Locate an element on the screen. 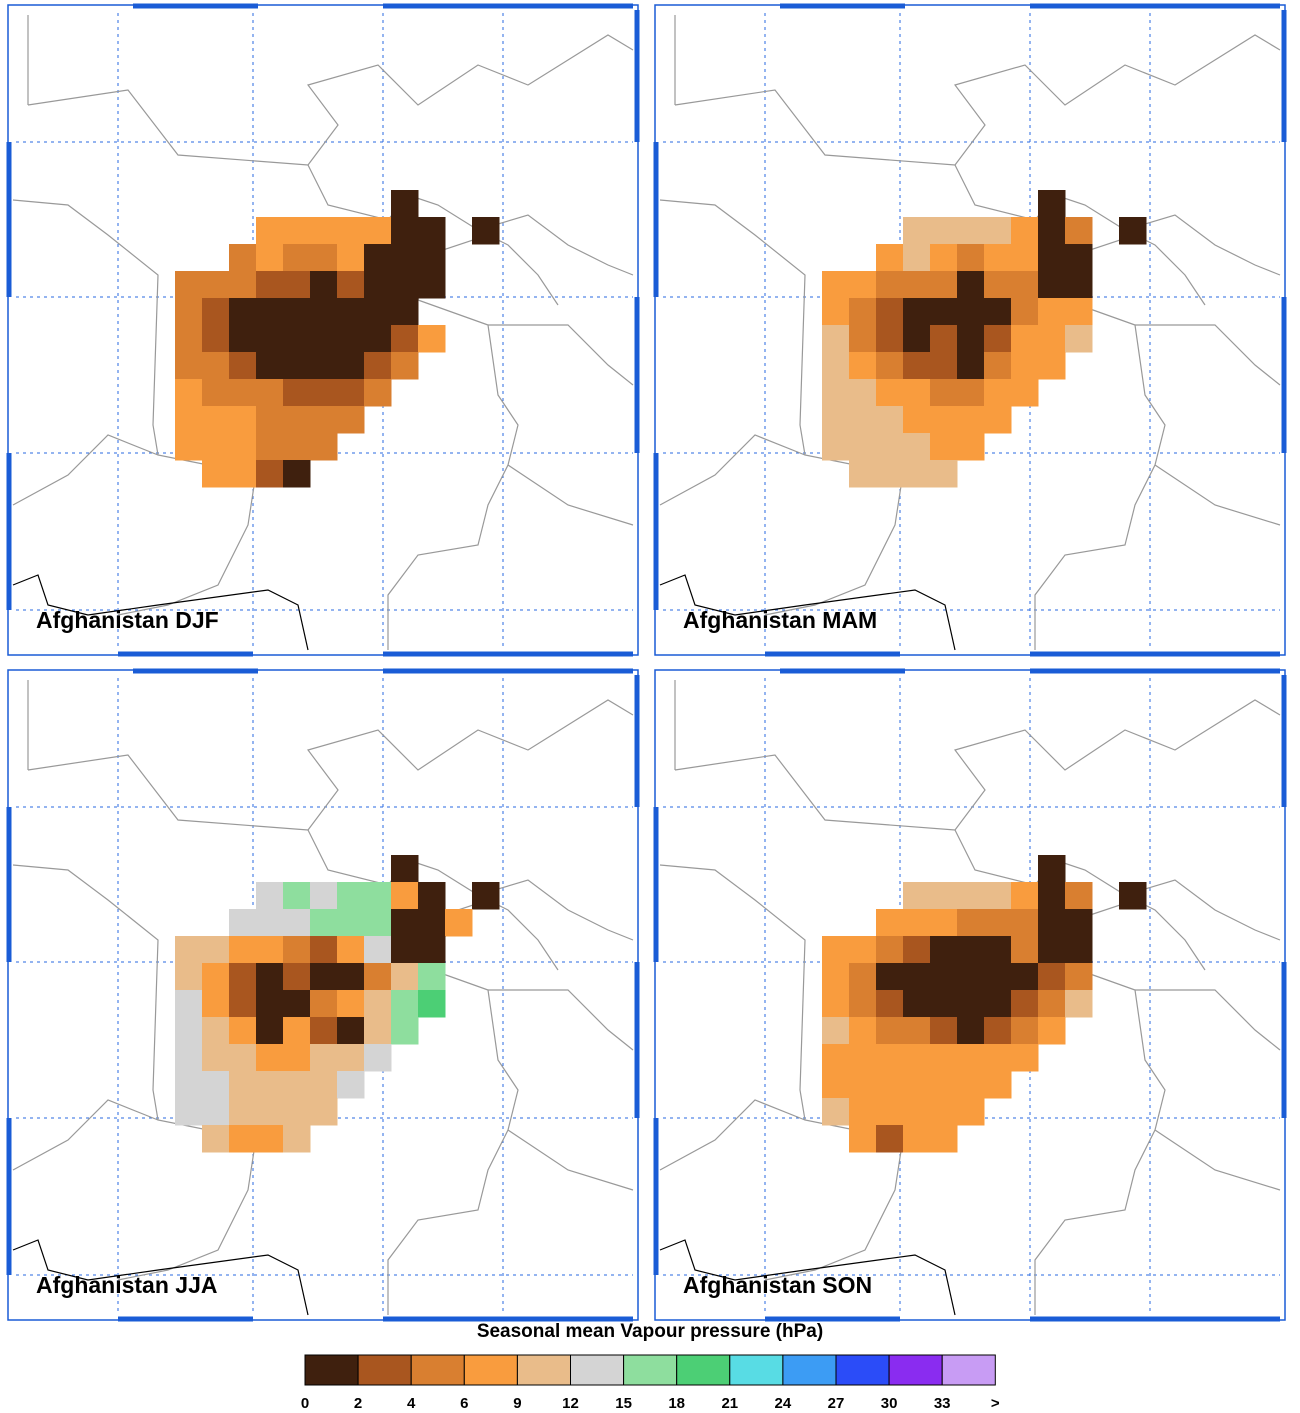 The width and height of the screenshot is (1300, 1413). colorbar-tick-label: 27 is located at coordinates (836, 1403).